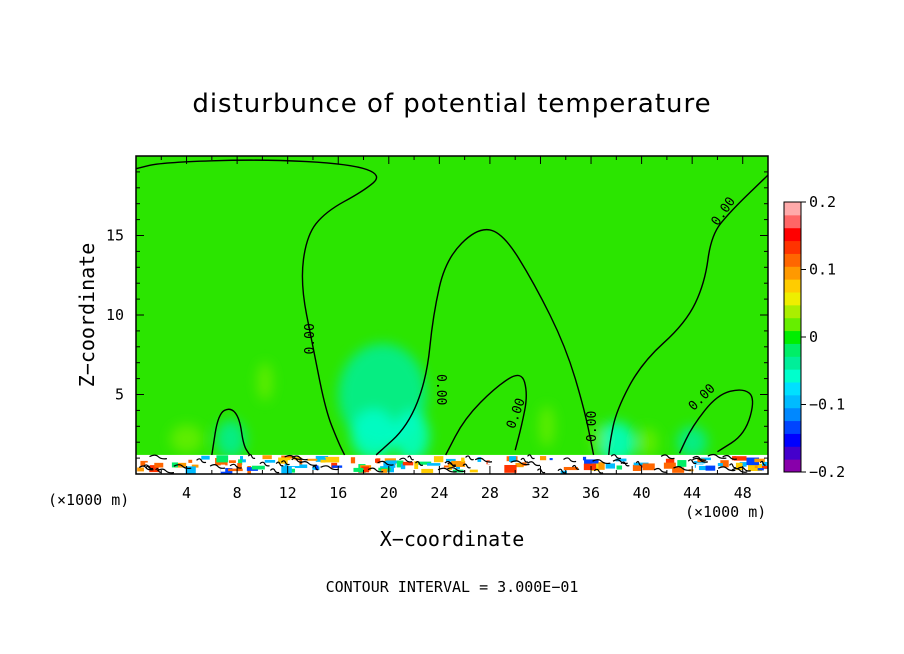 This screenshot has width=904, height=654. Describe the element at coordinates (88, 500) in the screenshot. I see `x-unit-left: (×1000 m)` at that location.